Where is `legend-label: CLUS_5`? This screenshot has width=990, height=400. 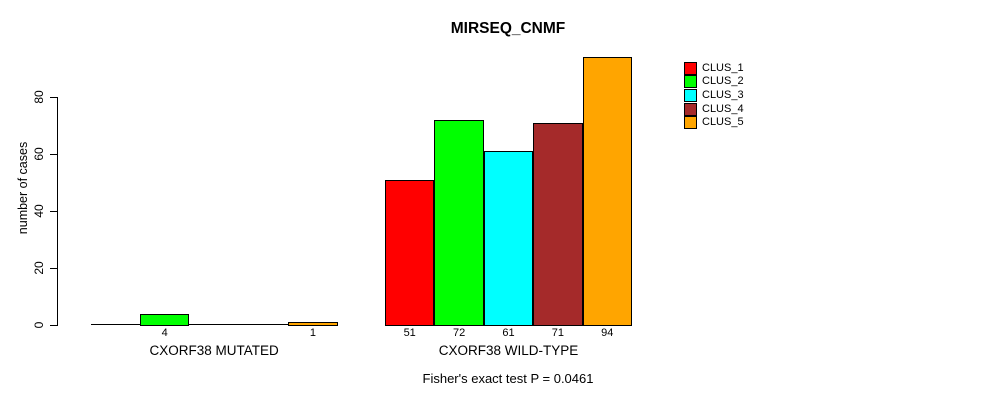 legend-label: CLUS_5 is located at coordinates (723, 122).